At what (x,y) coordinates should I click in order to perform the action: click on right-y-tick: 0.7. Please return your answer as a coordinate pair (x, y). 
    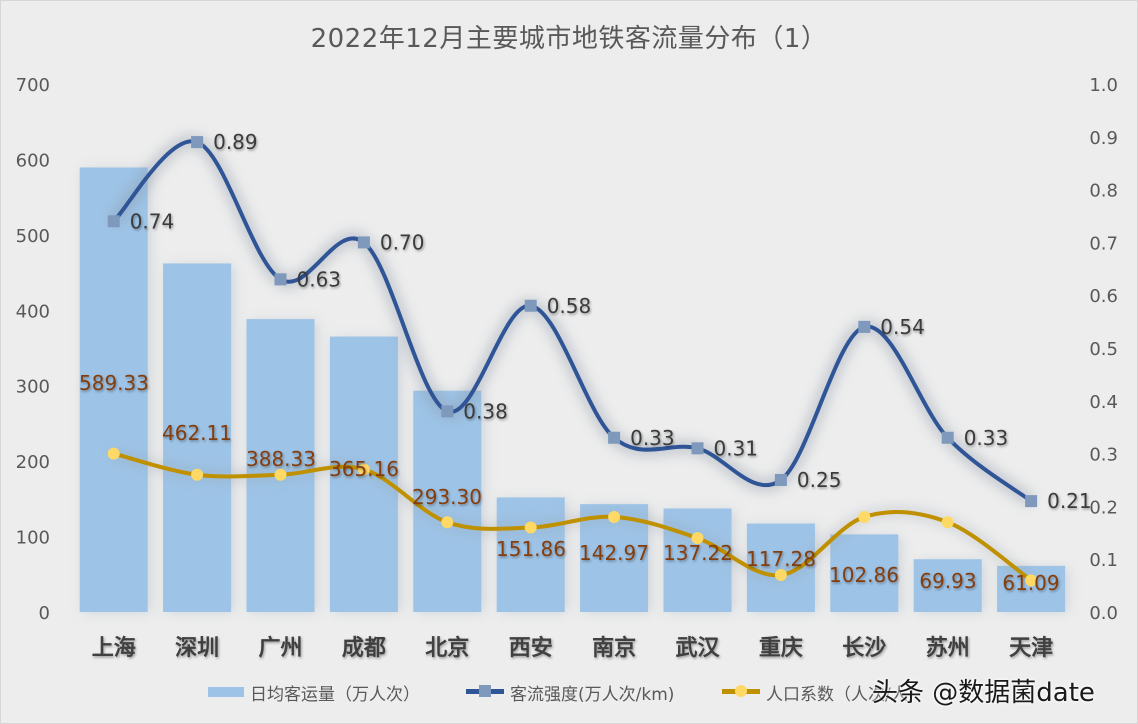
    Looking at the image, I should click on (1103, 243).